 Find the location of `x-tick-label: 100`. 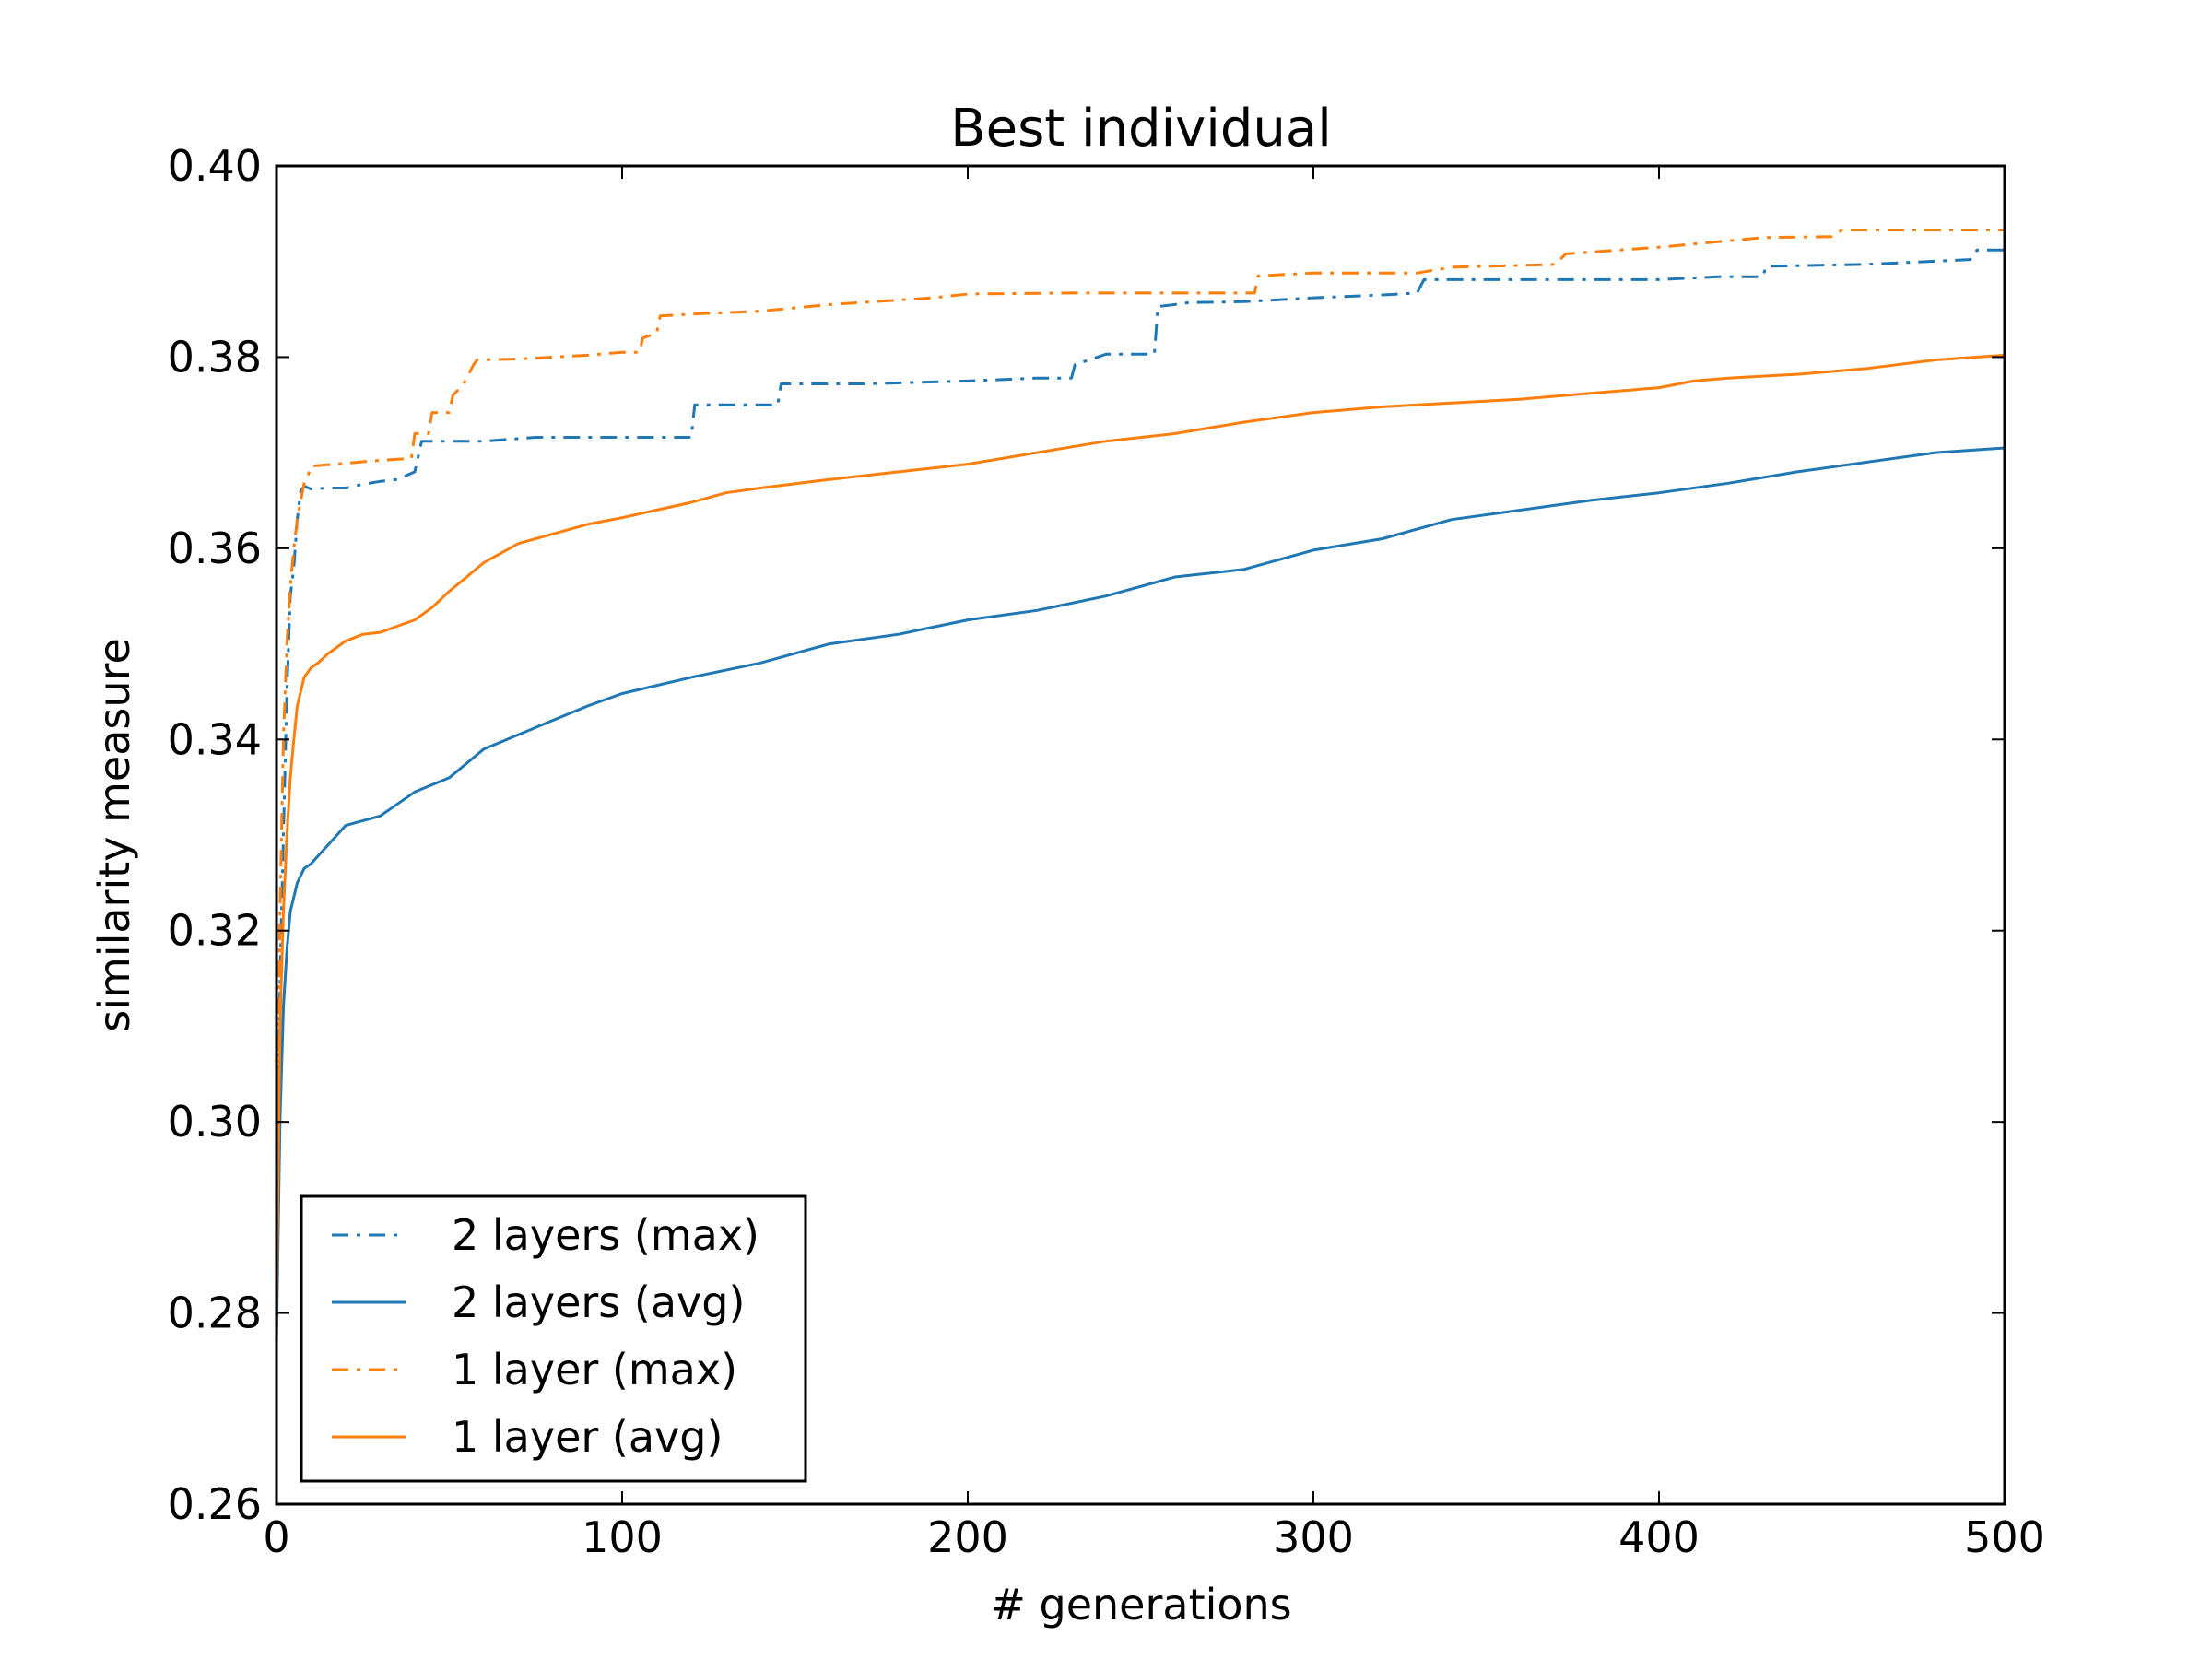

x-tick-label: 100 is located at coordinates (622, 1537).